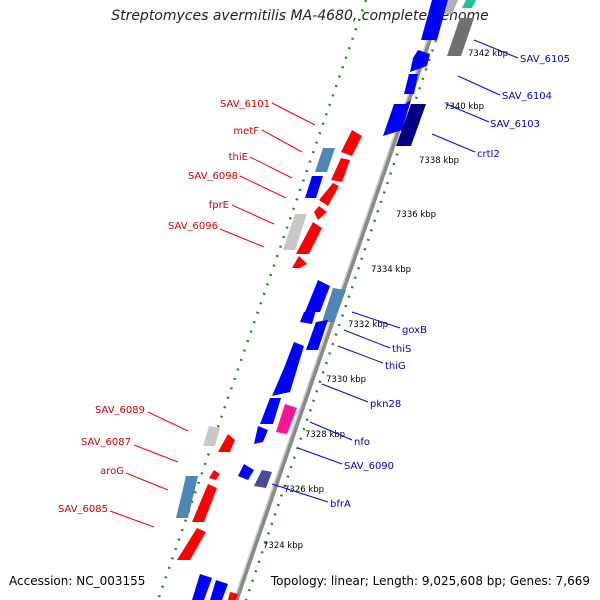  I want to click on gene-label-left: SAV_6101, so click(245, 104).